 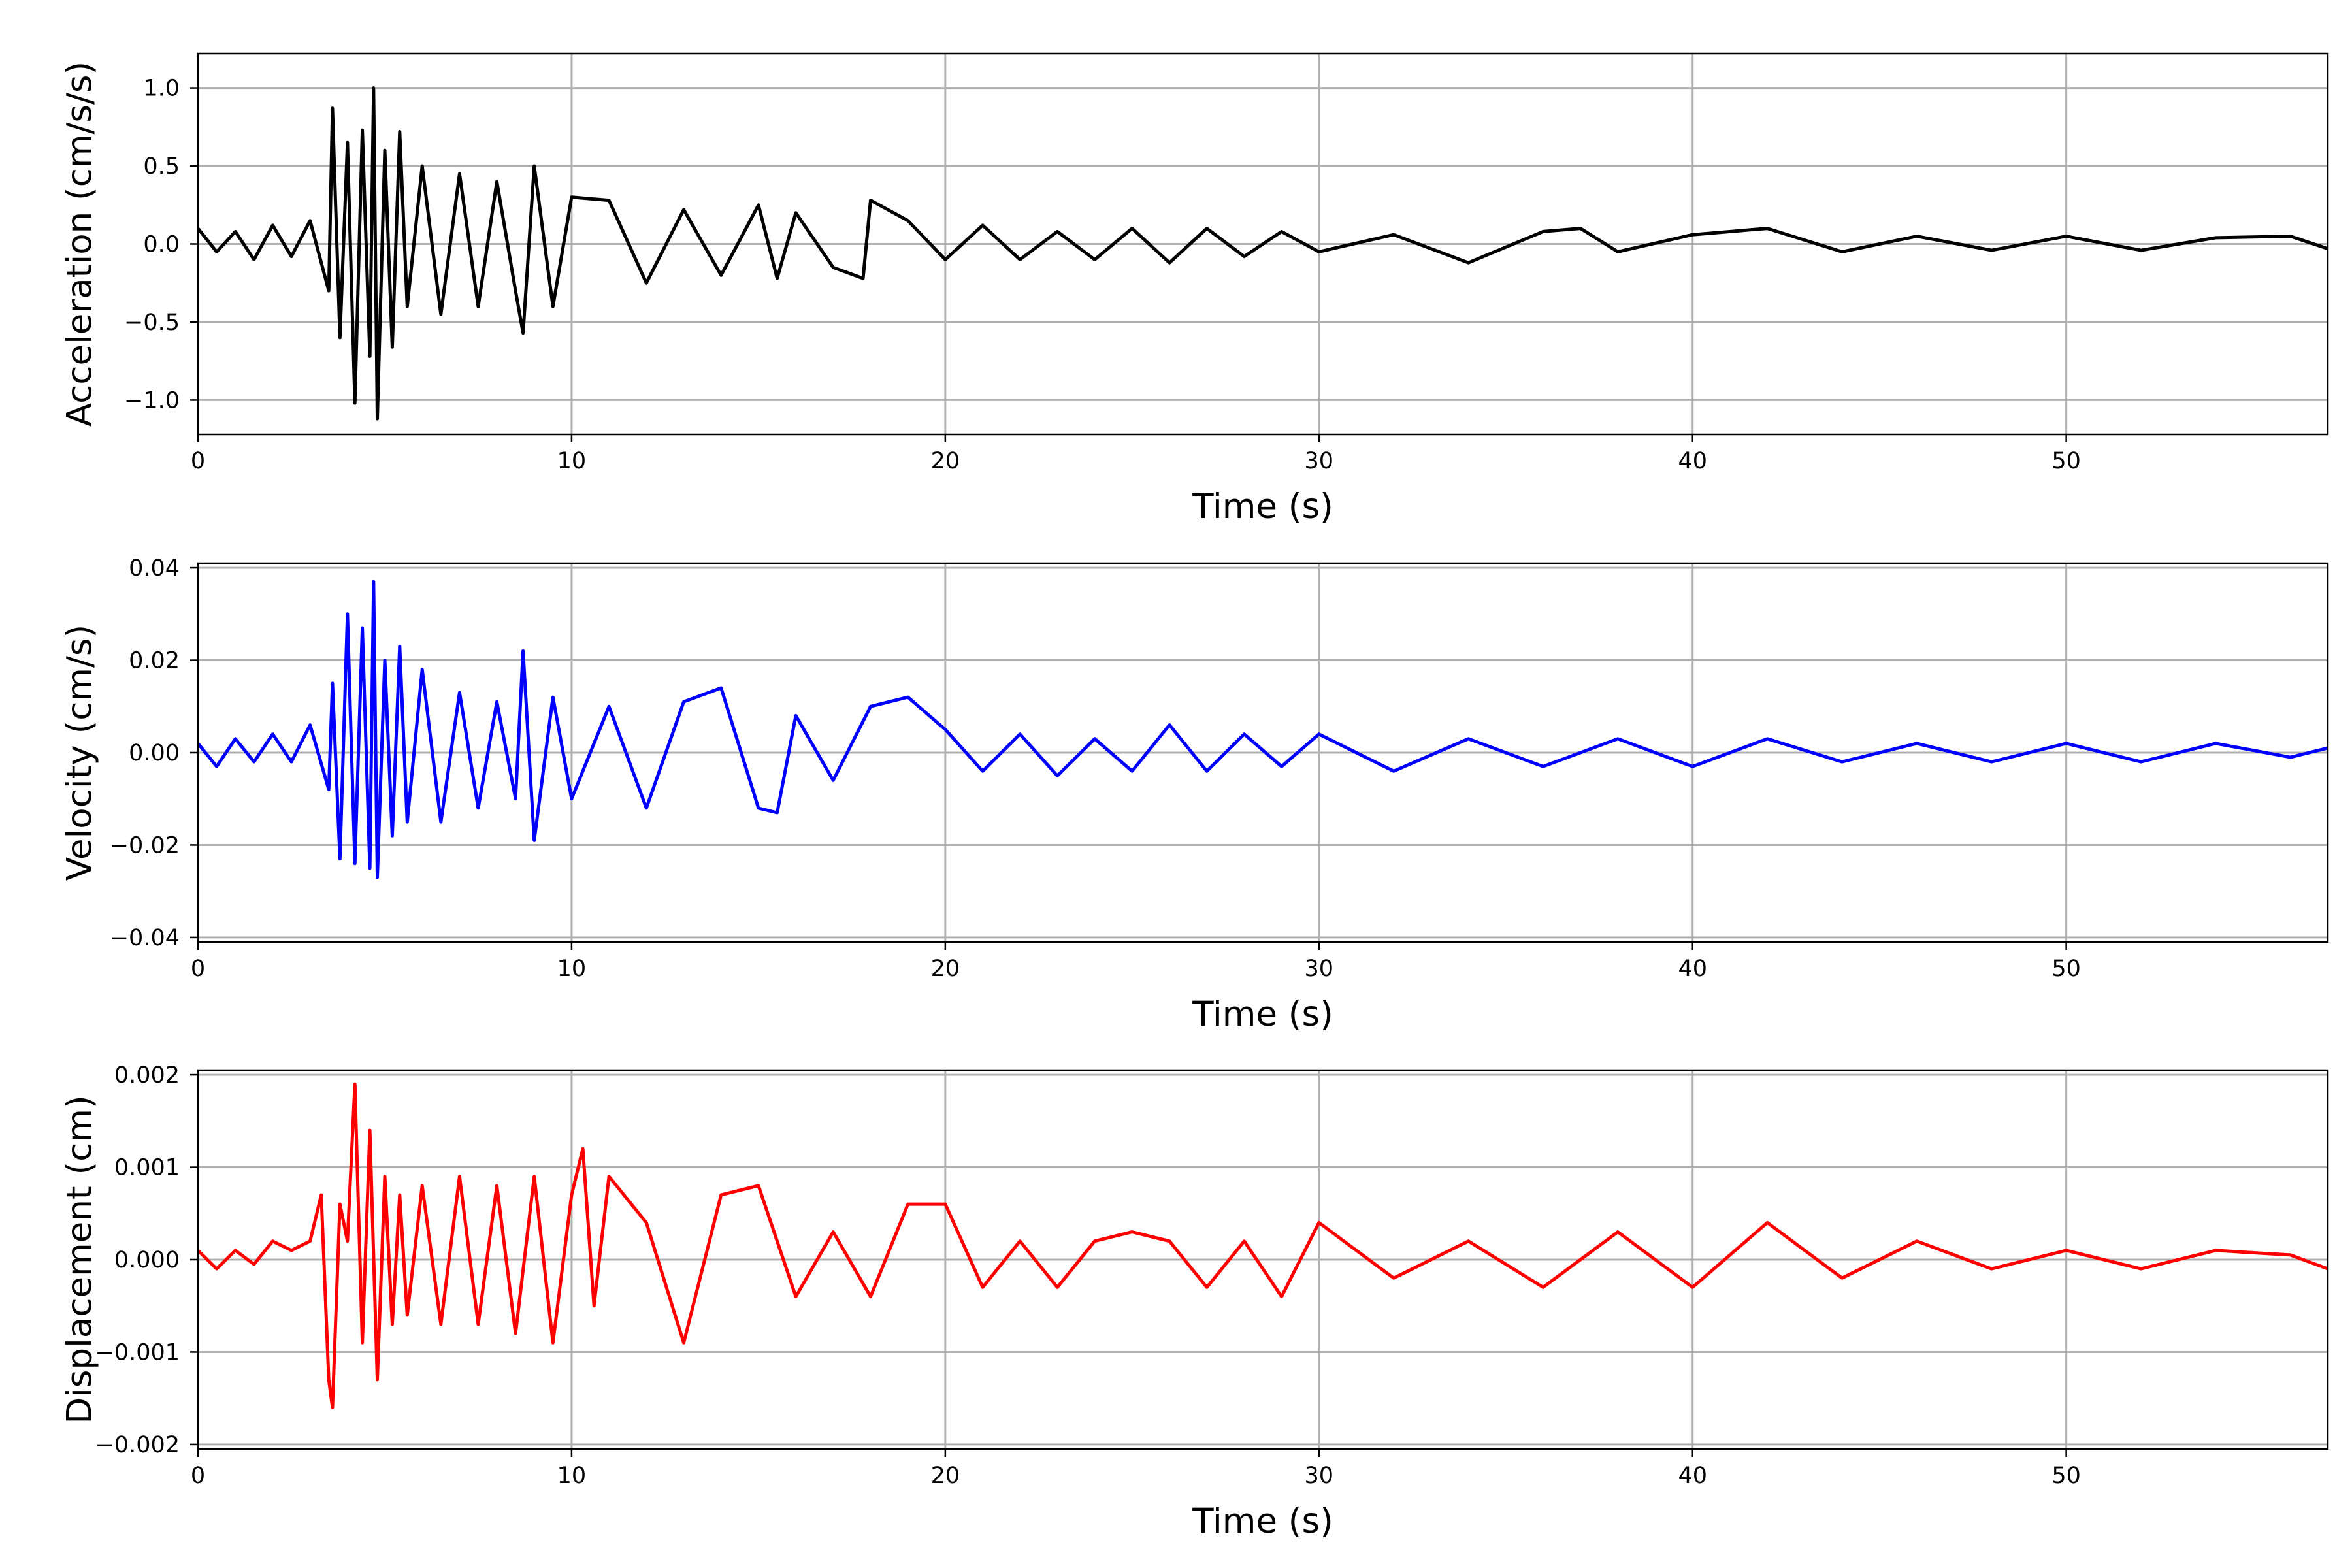 I want to click on displacement-ytick-label-0: −0.002, so click(x=137, y=1445).